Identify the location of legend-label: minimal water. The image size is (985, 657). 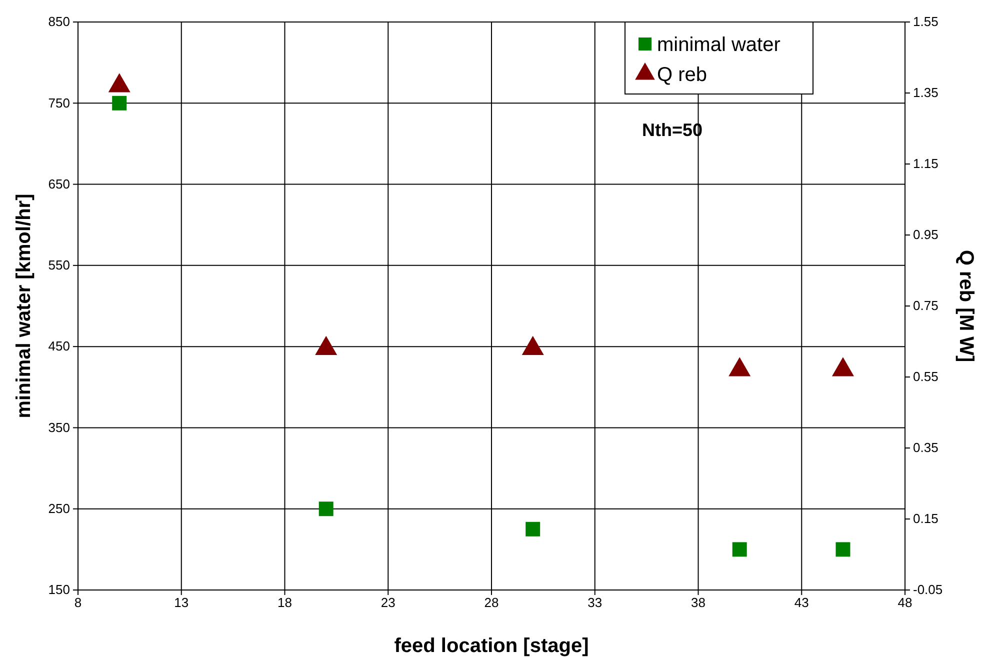
(719, 45).